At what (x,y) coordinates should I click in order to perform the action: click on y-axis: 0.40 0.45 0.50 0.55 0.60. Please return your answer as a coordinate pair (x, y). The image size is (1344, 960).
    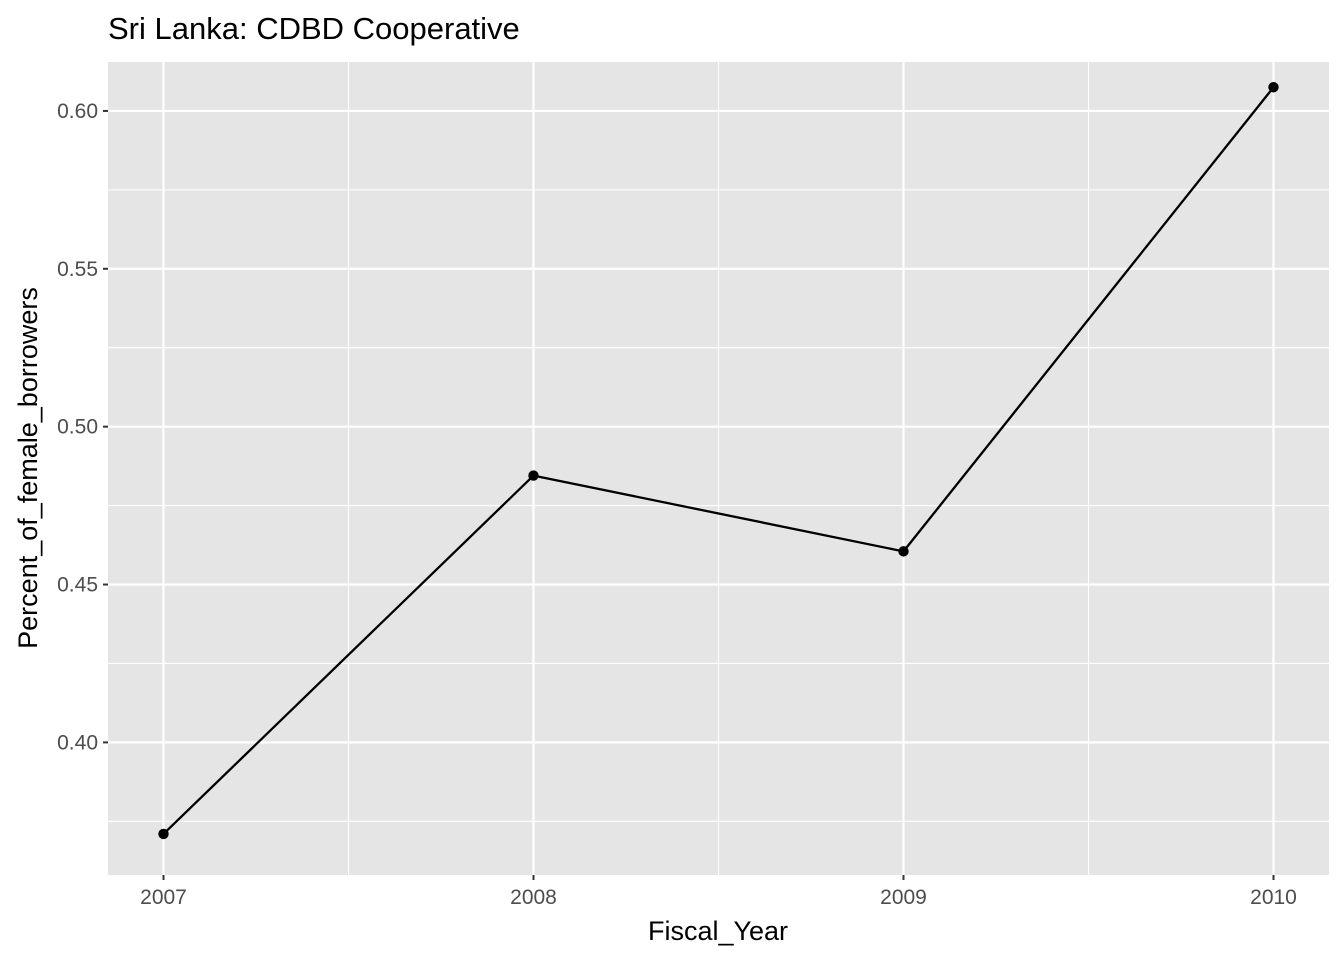
    Looking at the image, I should click on (82, 427).